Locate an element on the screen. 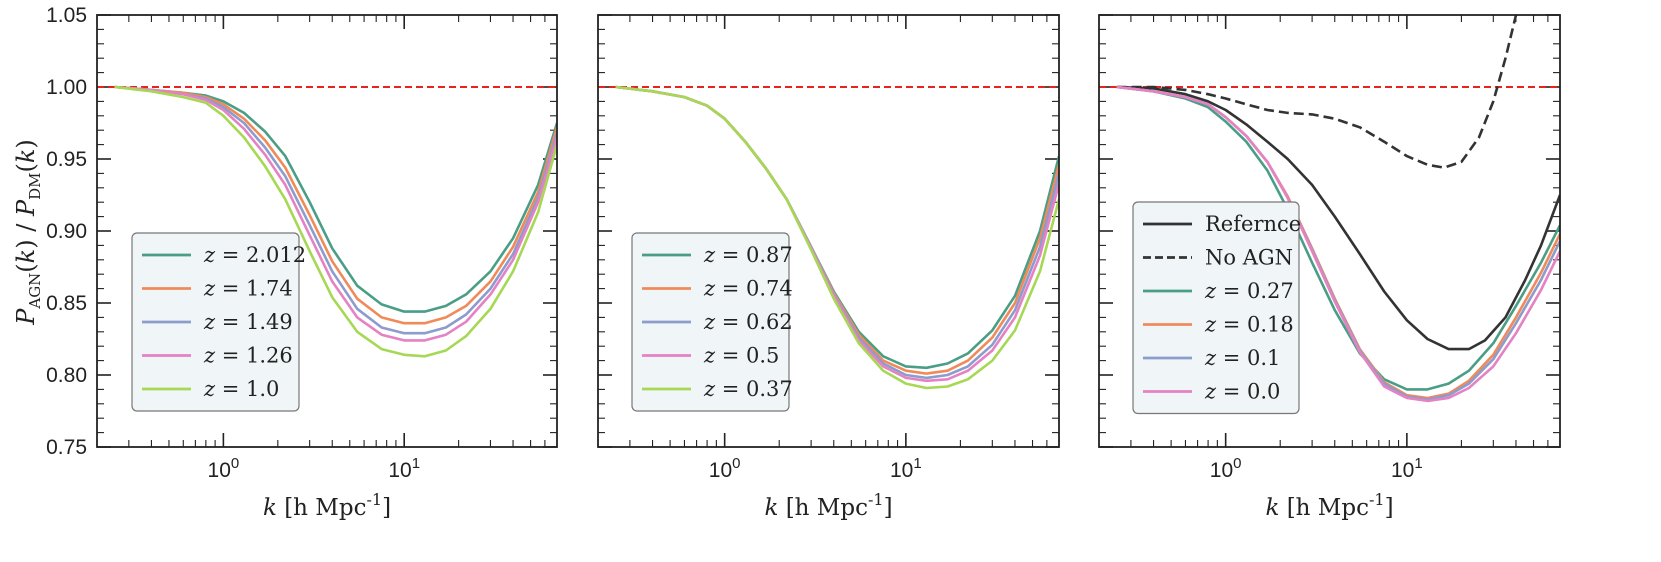  legend-label: z = 1.0 is located at coordinates (241, 389).